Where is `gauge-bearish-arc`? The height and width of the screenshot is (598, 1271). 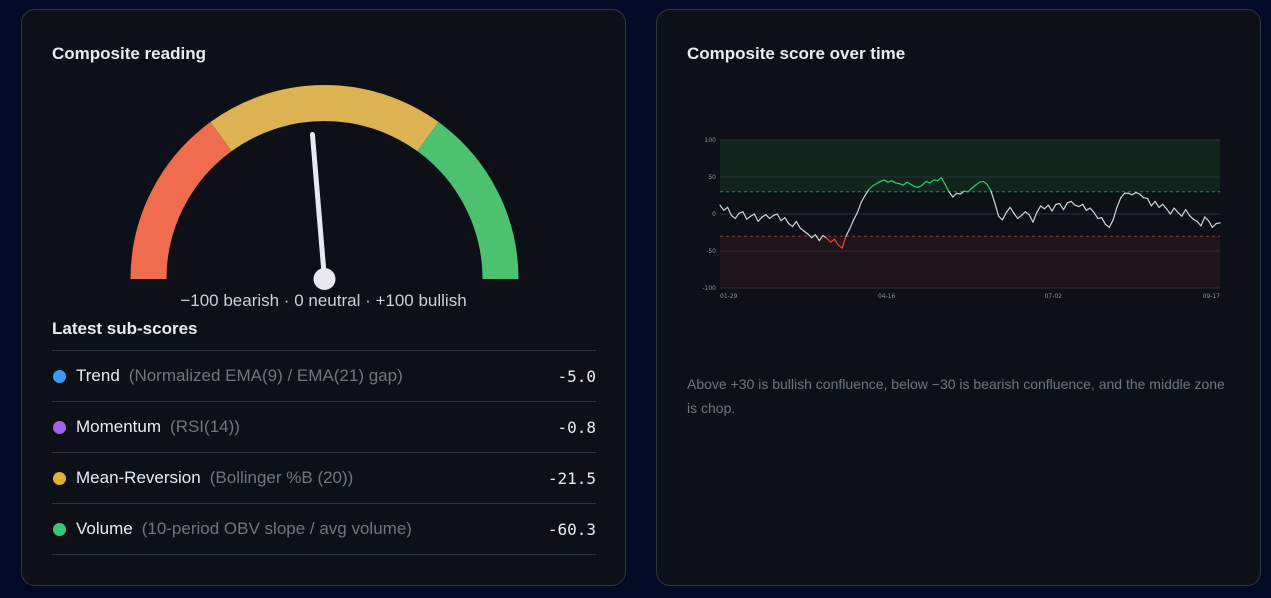
gauge-bearish-arc is located at coordinates (181, 201).